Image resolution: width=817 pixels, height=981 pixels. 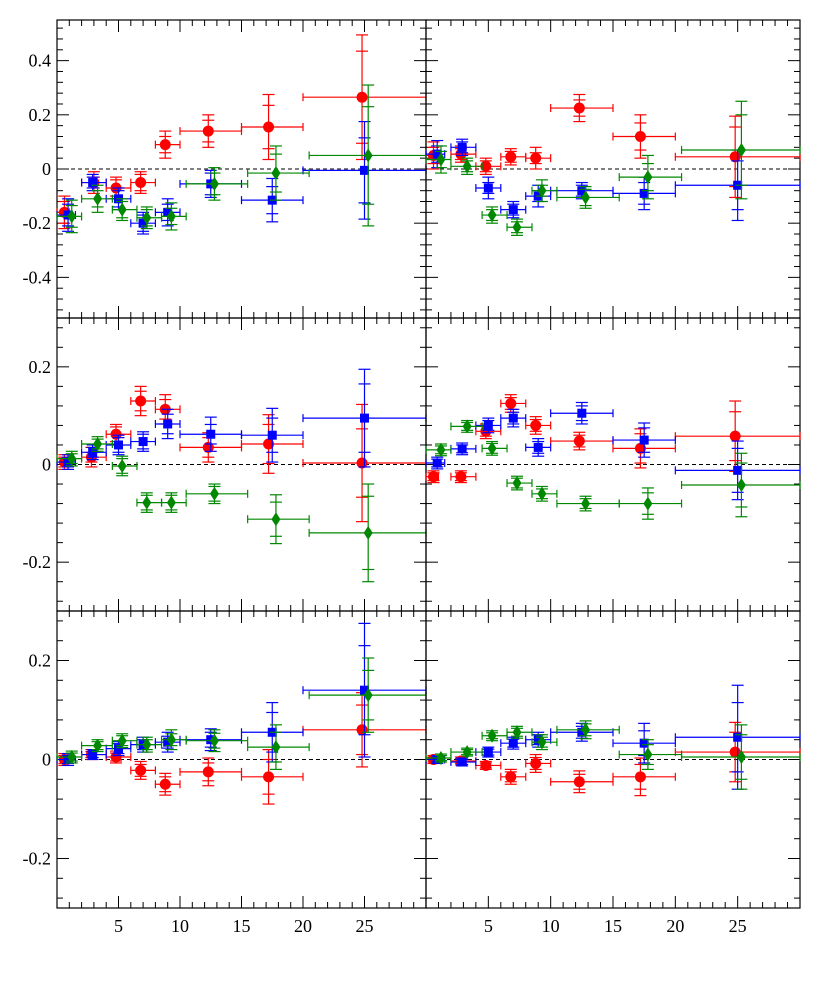 What do you see at coordinates (118, 926) in the screenshot?
I see `x-tick-label: 5` at bounding box center [118, 926].